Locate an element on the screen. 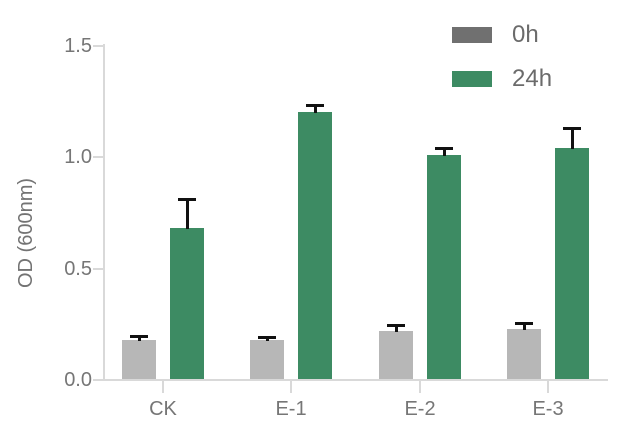 This screenshot has width=629, height=426. error-bar-cap-24h-CK is located at coordinates (187, 199).